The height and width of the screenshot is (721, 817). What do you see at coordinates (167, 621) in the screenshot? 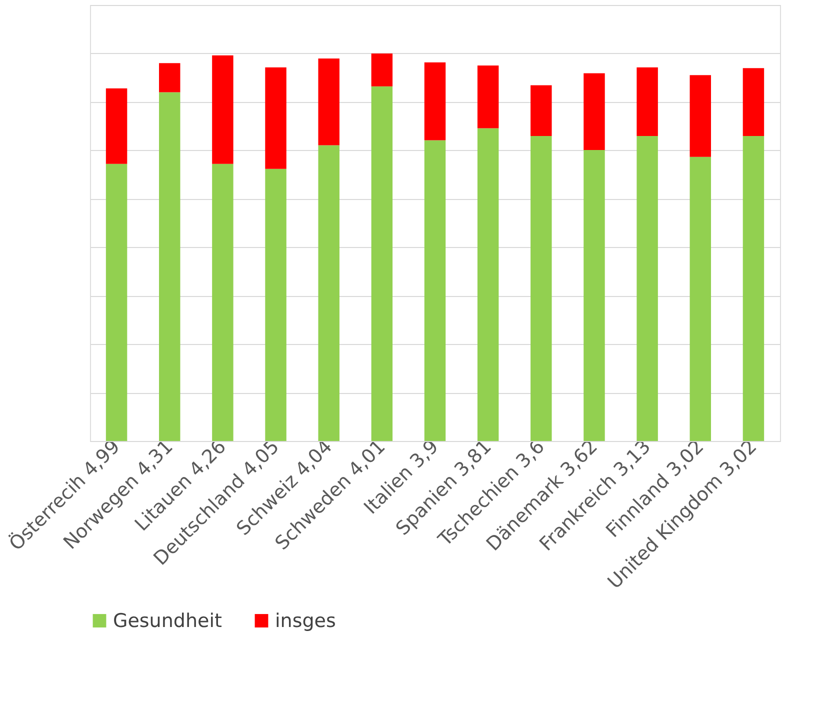
I see `legend-label: Gesundheit` at bounding box center [167, 621].